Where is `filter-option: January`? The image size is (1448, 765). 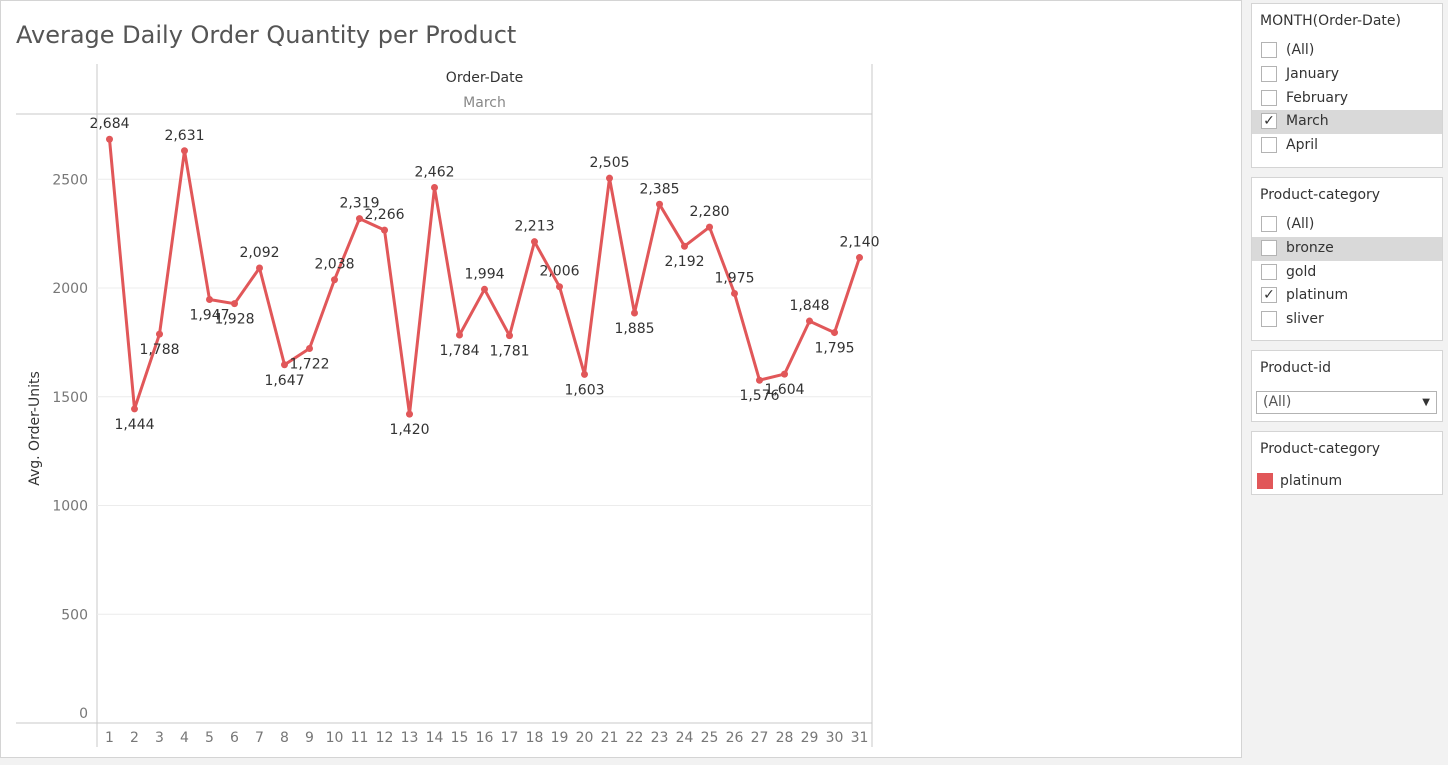 filter-option: January is located at coordinates (1347, 75).